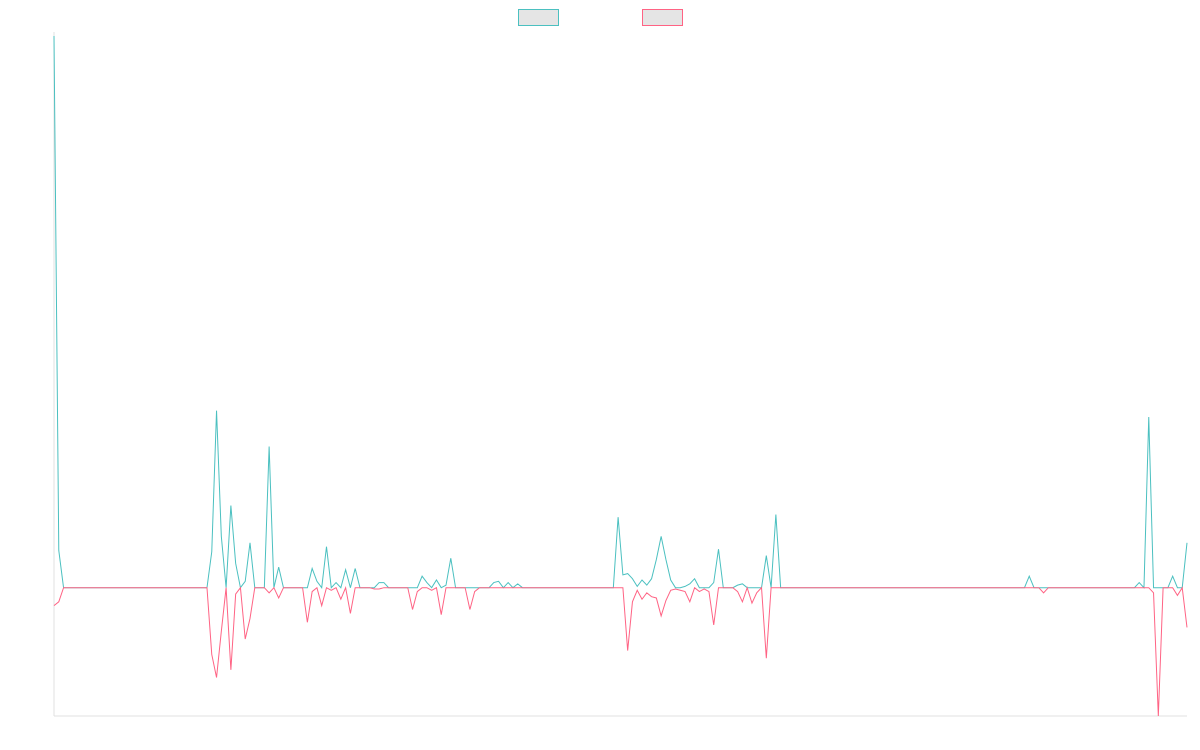  What do you see at coordinates (600, 17) in the screenshot?
I see `legend` at bounding box center [600, 17].